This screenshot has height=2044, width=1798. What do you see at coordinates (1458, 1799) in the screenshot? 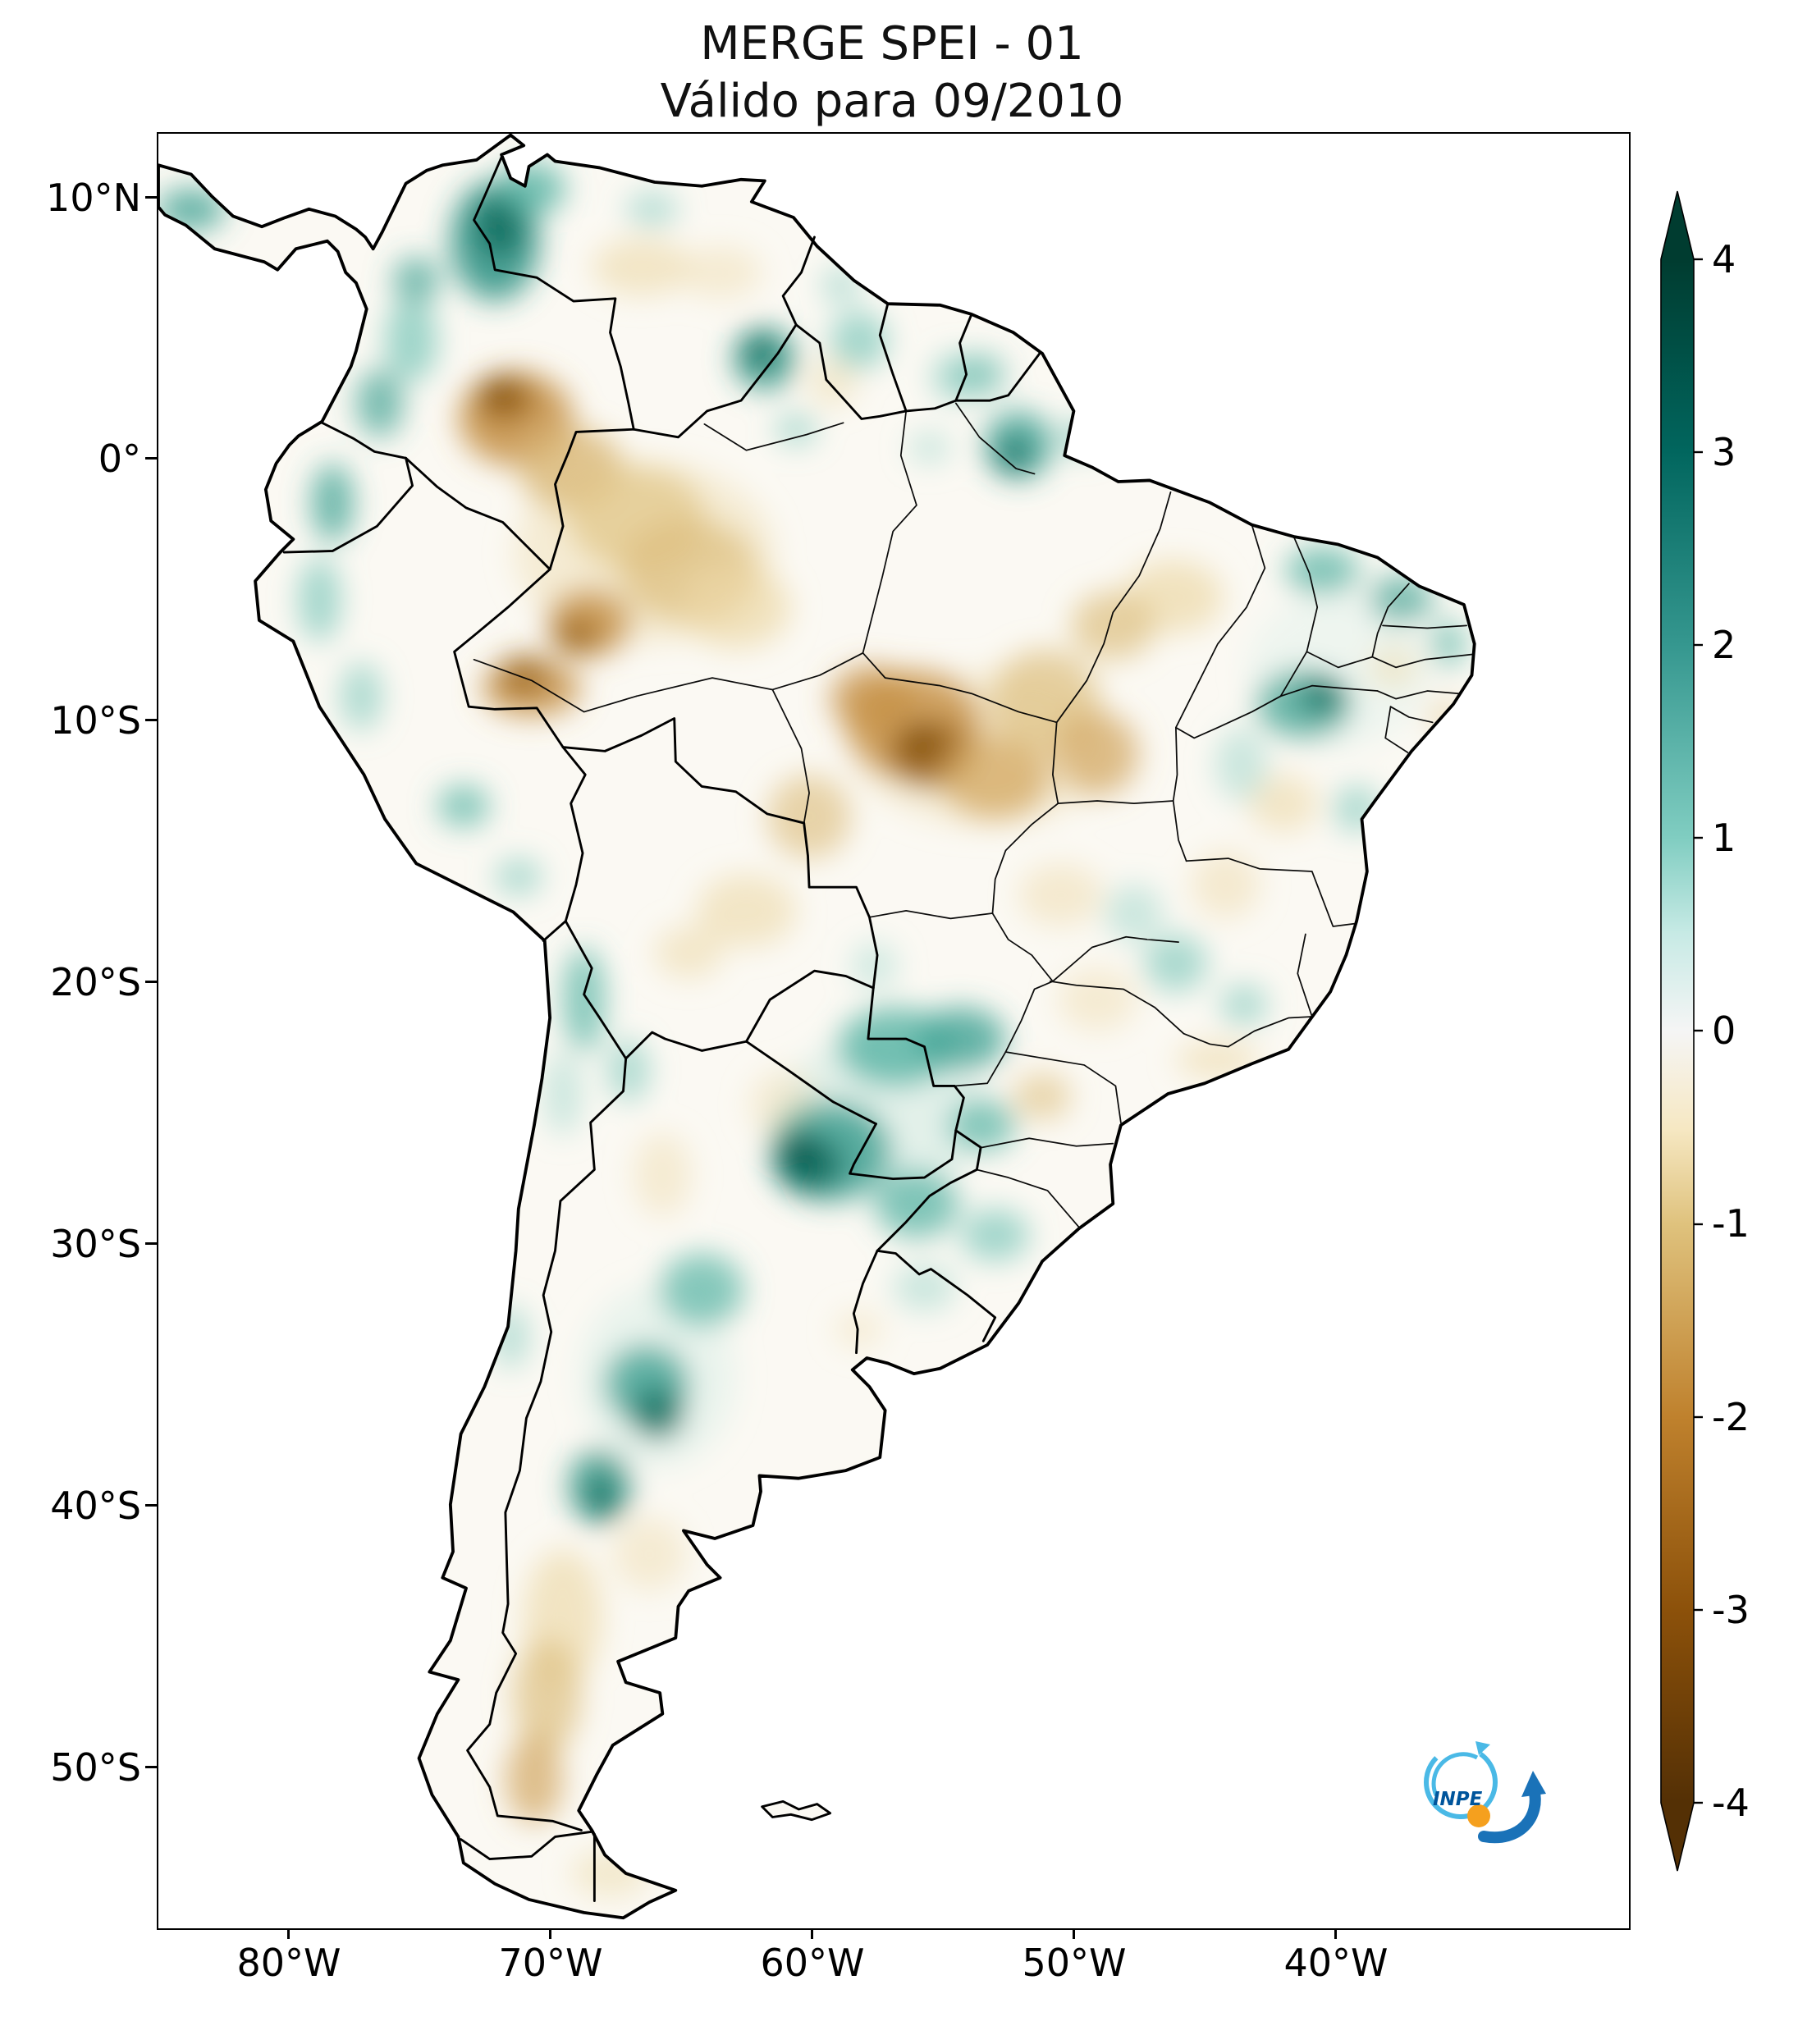
I see `inpe-logo-text: INPE` at bounding box center [1458, 1799].